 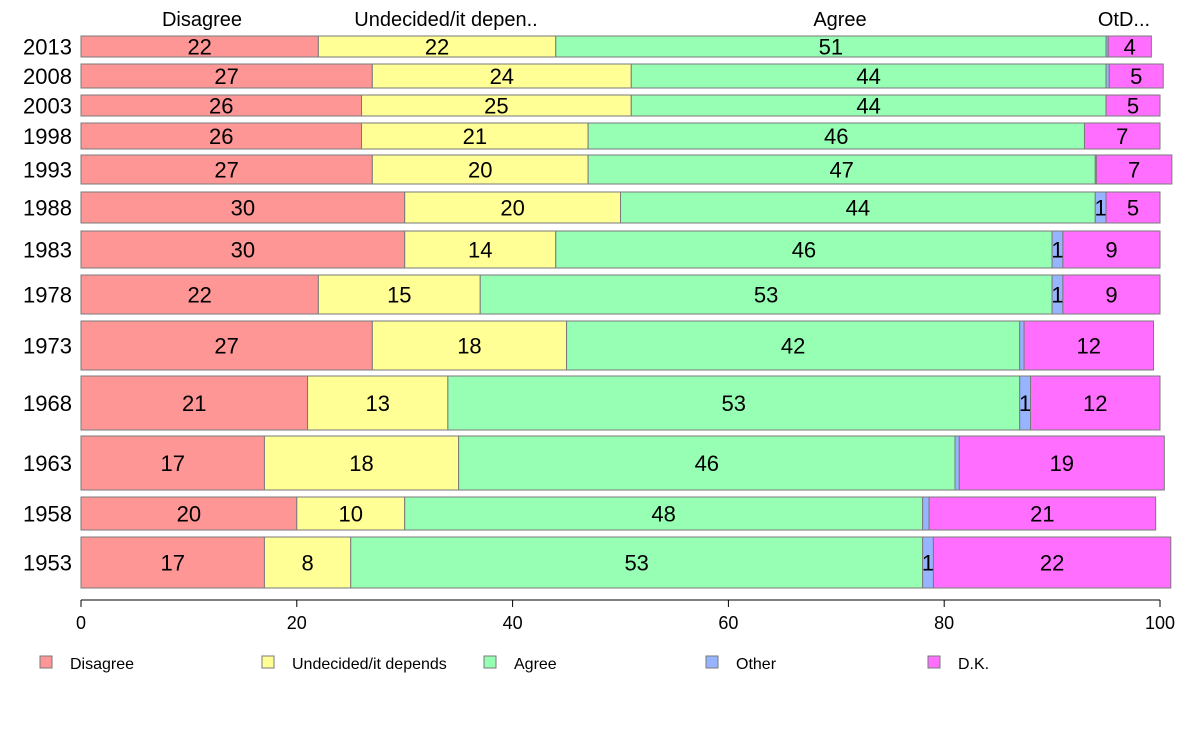 What do you see at coordinates (663, 514) in the screenshot?
I see `bar-value-label: 48` at bounding box center [663, 514].